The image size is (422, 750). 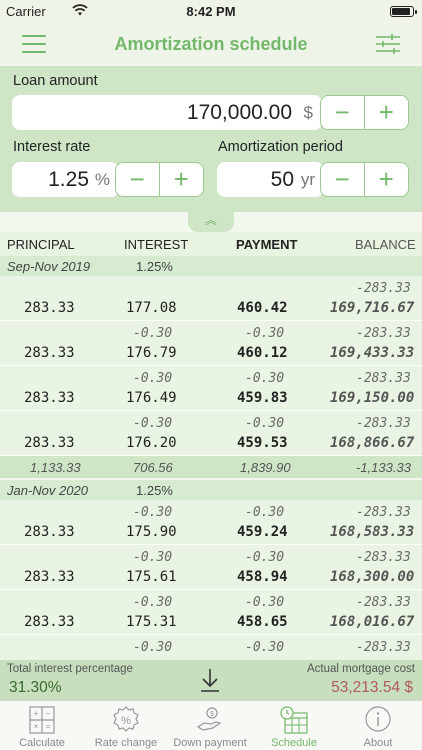 I want to click on loan-amount-decrement-button: −, so click(x=343, y=112).